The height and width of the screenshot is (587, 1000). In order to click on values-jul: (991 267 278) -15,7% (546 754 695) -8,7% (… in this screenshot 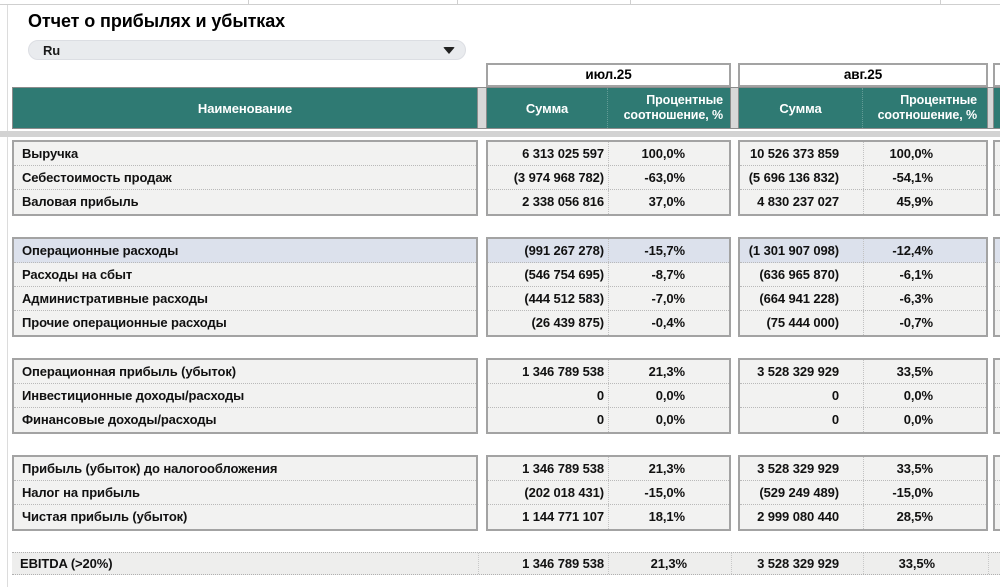, I will do `click(608, 287)`.